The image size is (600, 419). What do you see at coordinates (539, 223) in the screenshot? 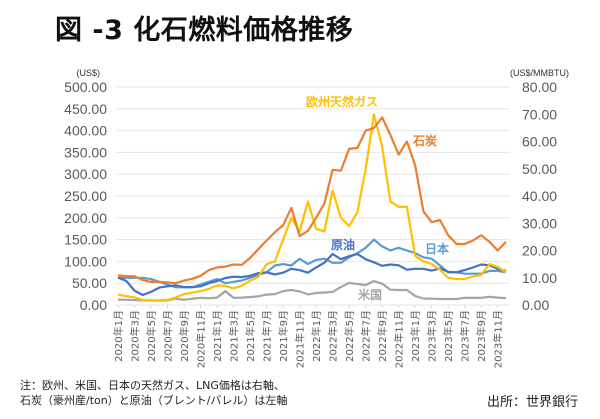
I see `right-axis-tick-label: 30.00` at bounding box center [539, 223].